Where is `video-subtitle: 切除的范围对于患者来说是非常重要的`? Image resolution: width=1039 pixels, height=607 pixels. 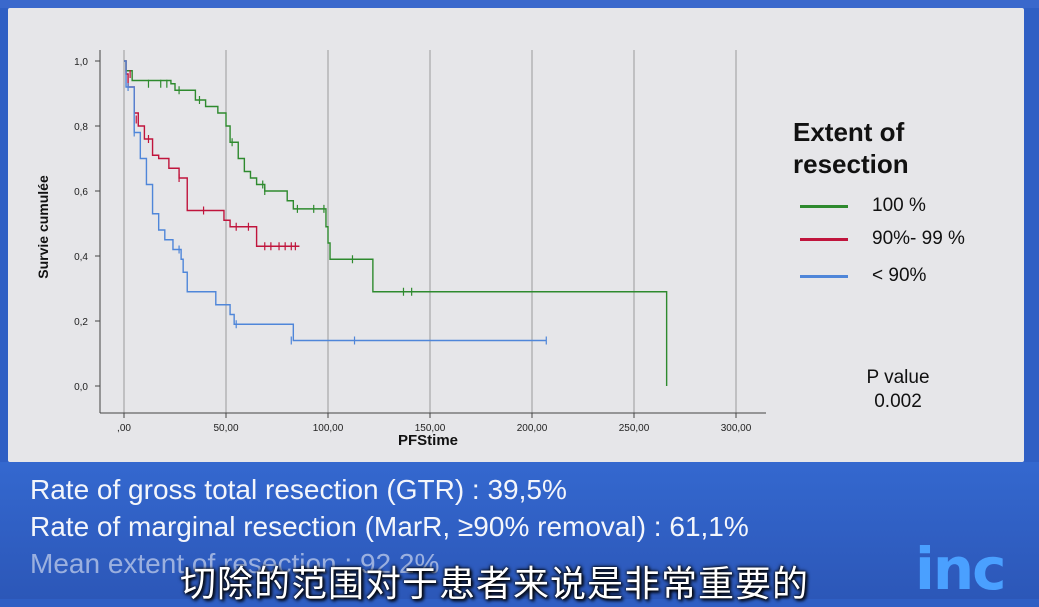
video-subtitle: 切除的范围对于患者来说是非常重要的 is located at coordinates (495, 583).